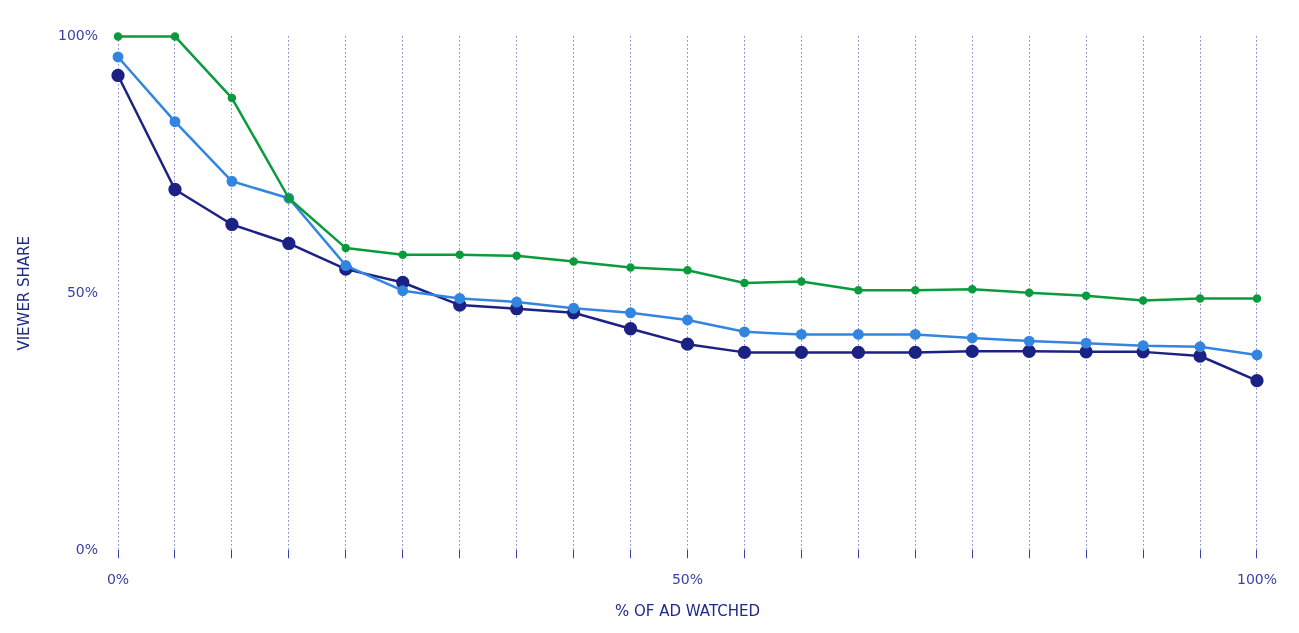 This screenshot has width=1299, height=633. I want to click on y-tick-label: 100%, so click(78, 35).